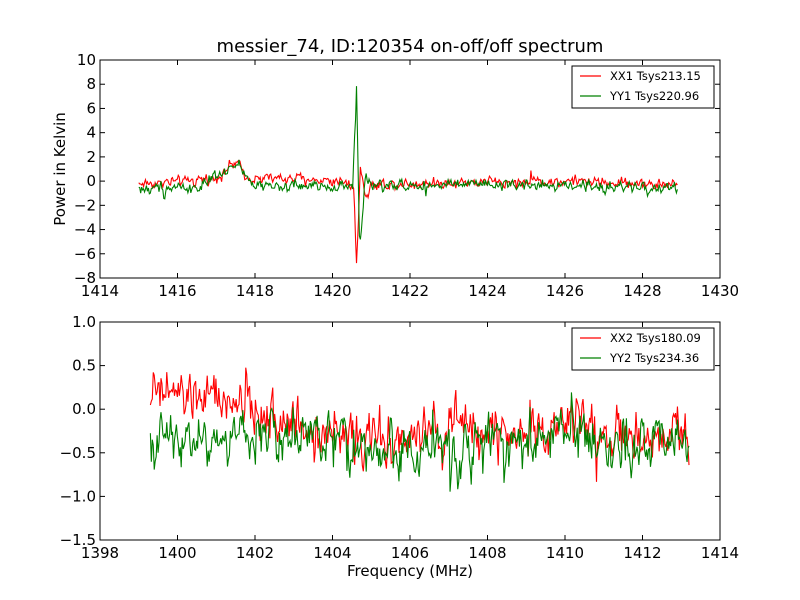  I want to click on top-y-tick-label: 6, so click(91, 108).